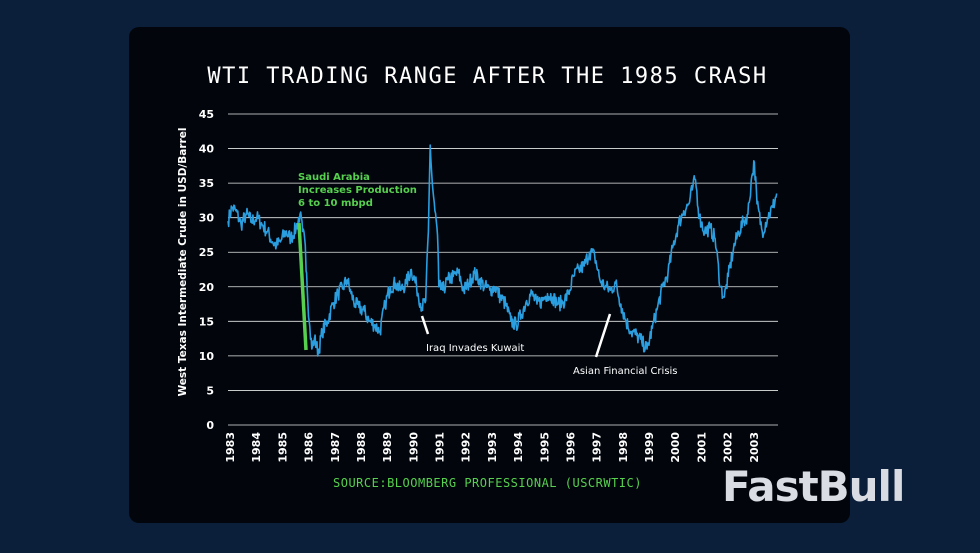 This screenshot has height=553, width=980. What do you see at coordinates (207, 218) in the screenshot?
I see `y-tick-label: 30` at bounding box center [207, 218].